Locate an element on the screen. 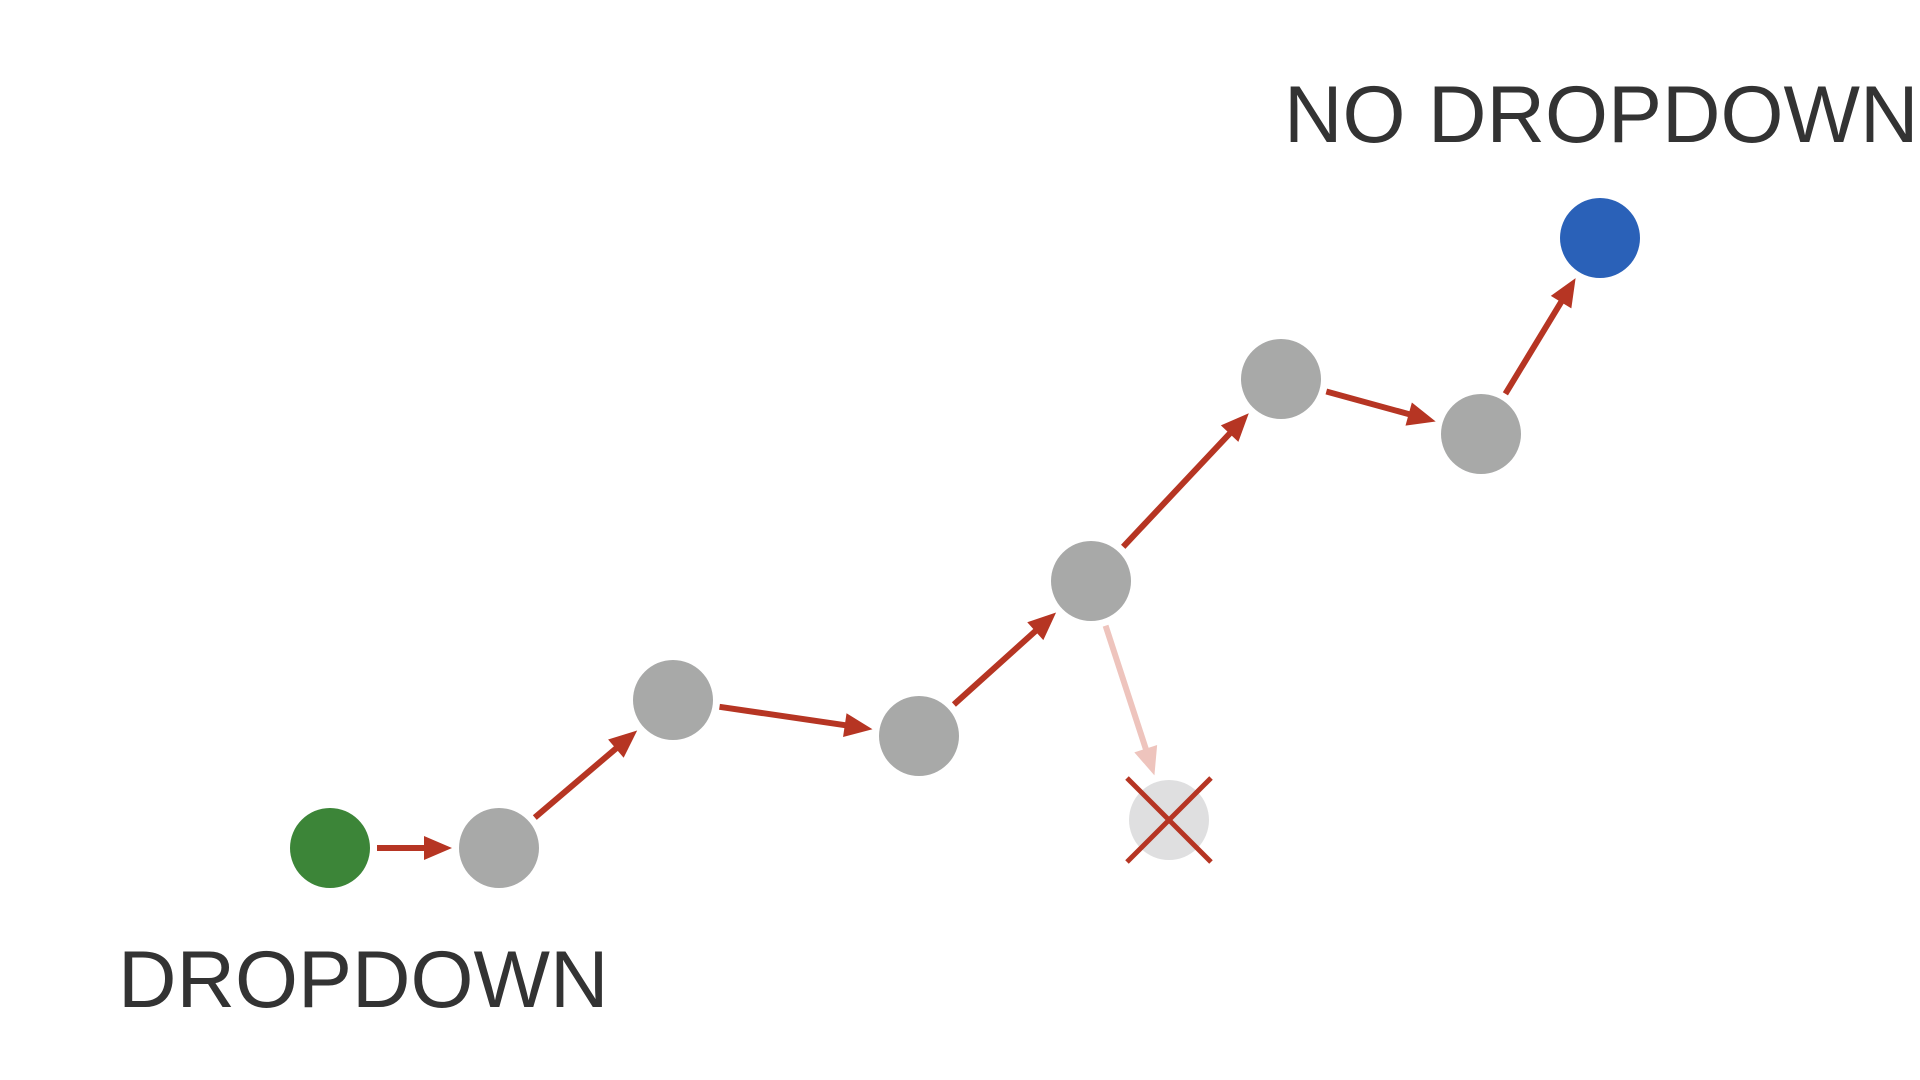  failure-marks is located at coordinates (1169, 820).